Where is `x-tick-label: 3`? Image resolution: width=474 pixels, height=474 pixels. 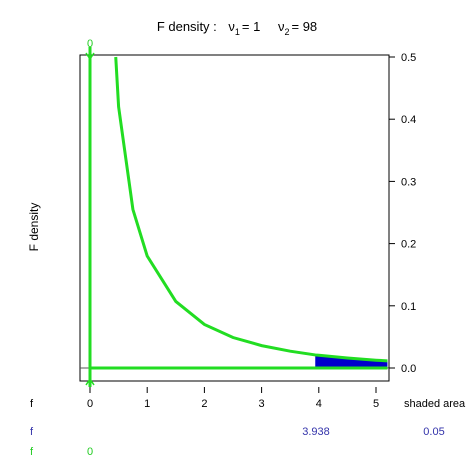
x-tick-label: 3 is located at coordinates (262, 404).